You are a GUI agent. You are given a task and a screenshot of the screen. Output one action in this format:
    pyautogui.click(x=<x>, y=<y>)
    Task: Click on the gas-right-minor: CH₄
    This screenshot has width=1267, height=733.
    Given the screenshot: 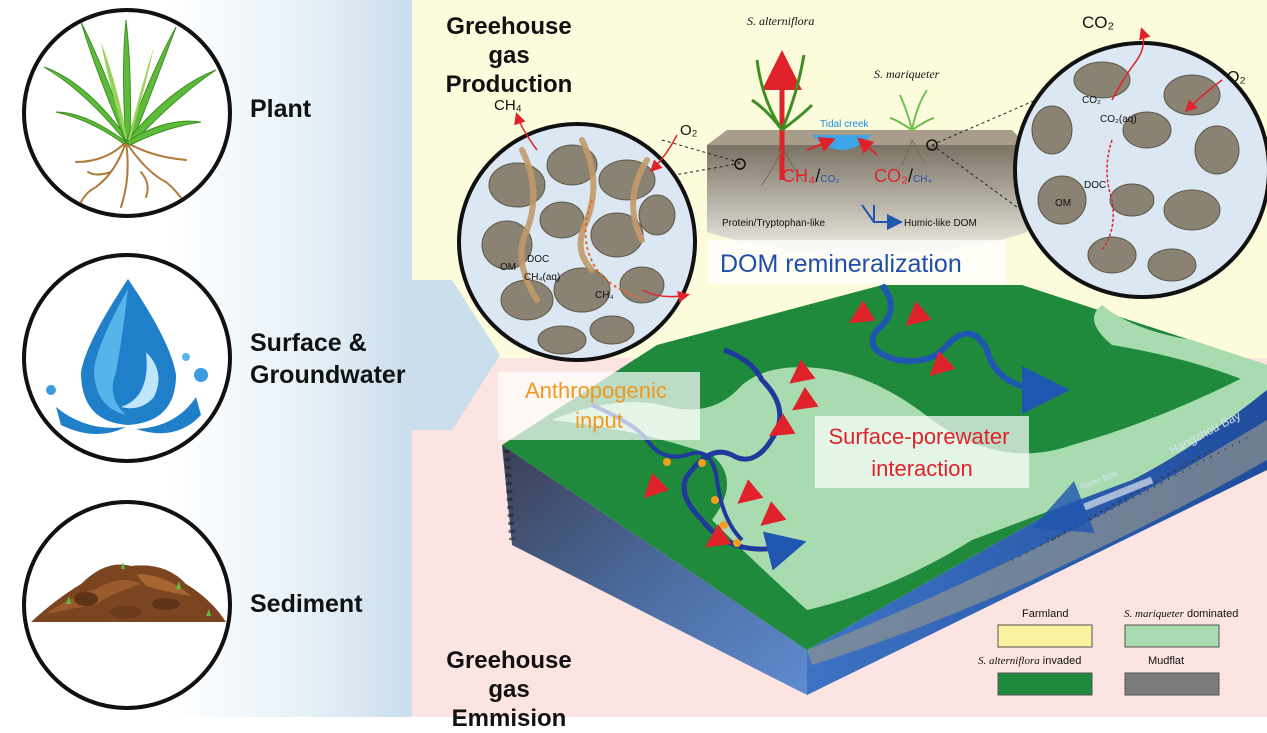 What is the action you would take?
    pyautogui.click(x=922, y=179)
    